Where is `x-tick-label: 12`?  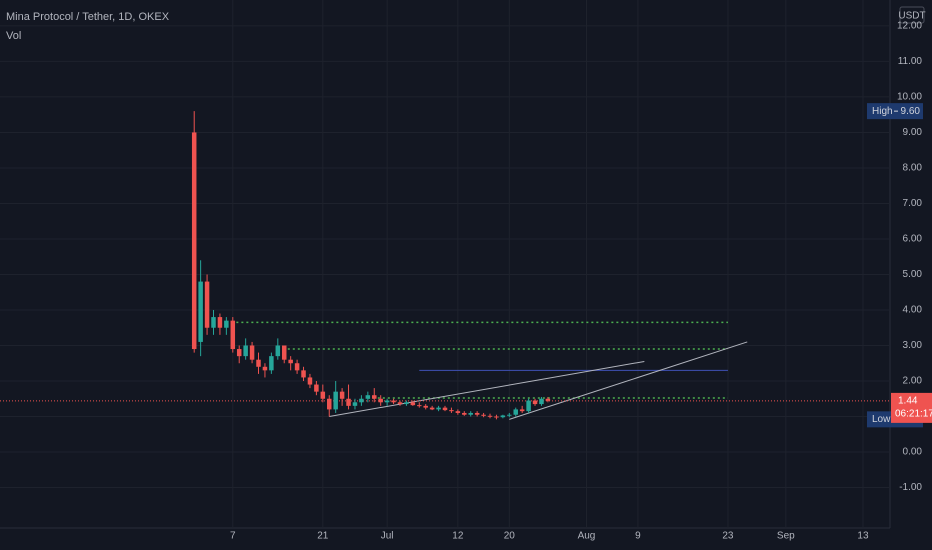
x-tick-label: 12 is located at coordinates (458, 536).